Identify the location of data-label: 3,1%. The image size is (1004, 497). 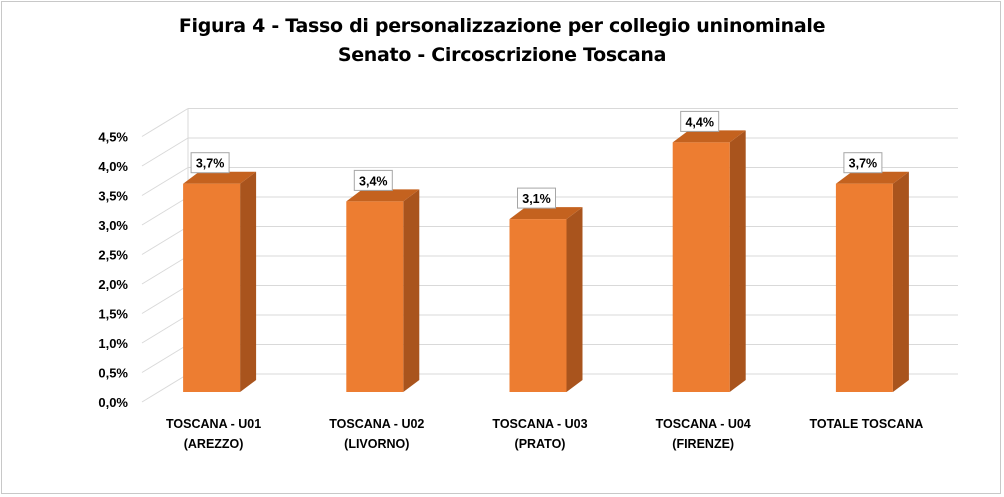
(536, 198).